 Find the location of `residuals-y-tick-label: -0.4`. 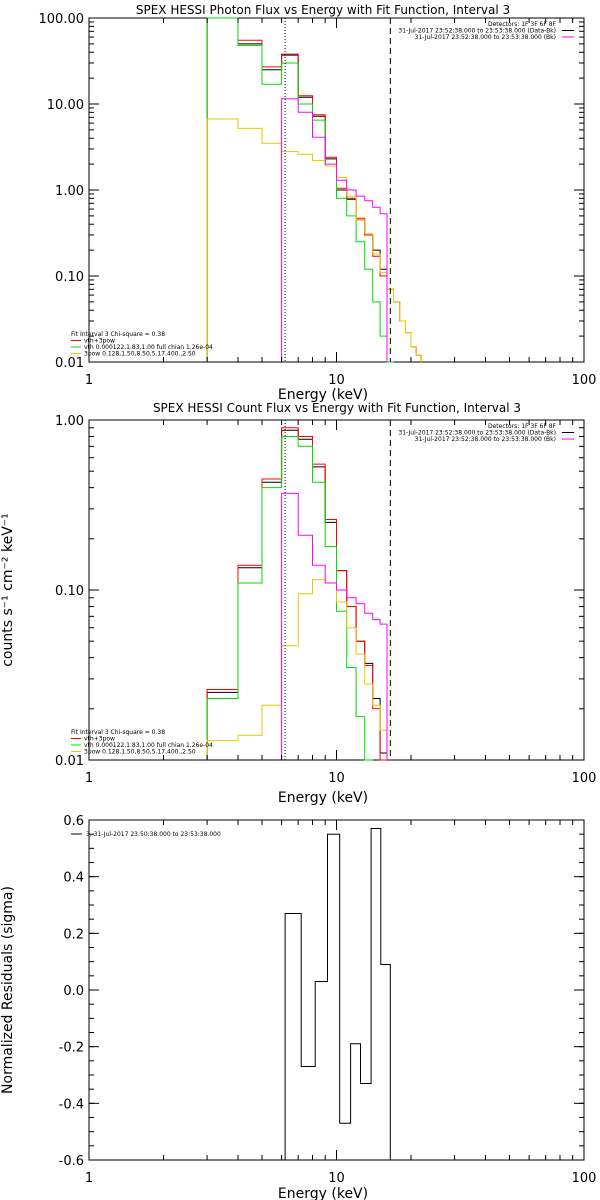

residuals-y-tick-label: -0.4 is located at coordinates (71, 1104).